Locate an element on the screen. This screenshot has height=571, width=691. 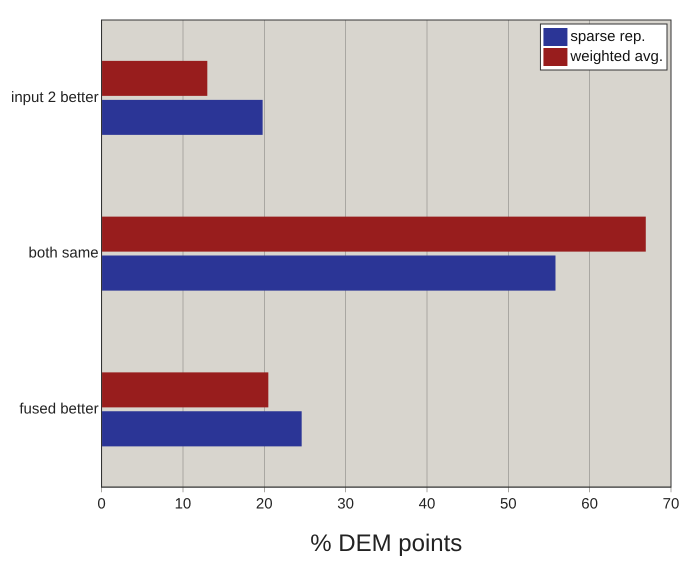
x-tick-label: 50 is located at coordinates (508, 503).